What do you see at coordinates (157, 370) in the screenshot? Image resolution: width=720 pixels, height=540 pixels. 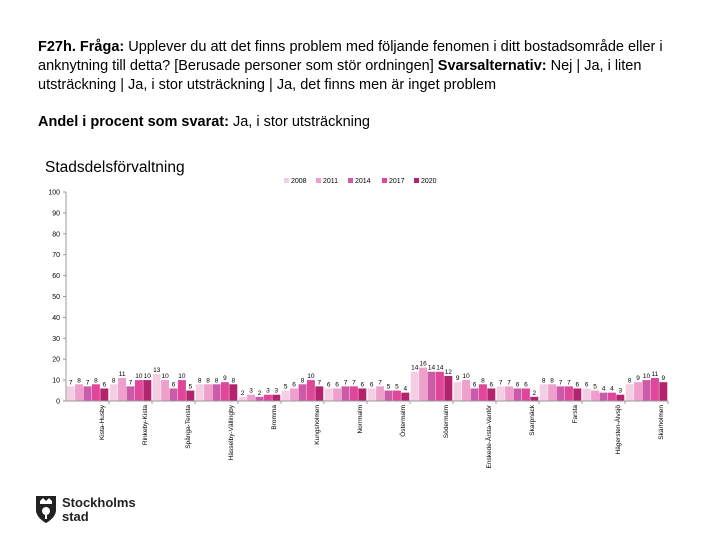 I see `data-label: 13` at bounding box center [157, 370].